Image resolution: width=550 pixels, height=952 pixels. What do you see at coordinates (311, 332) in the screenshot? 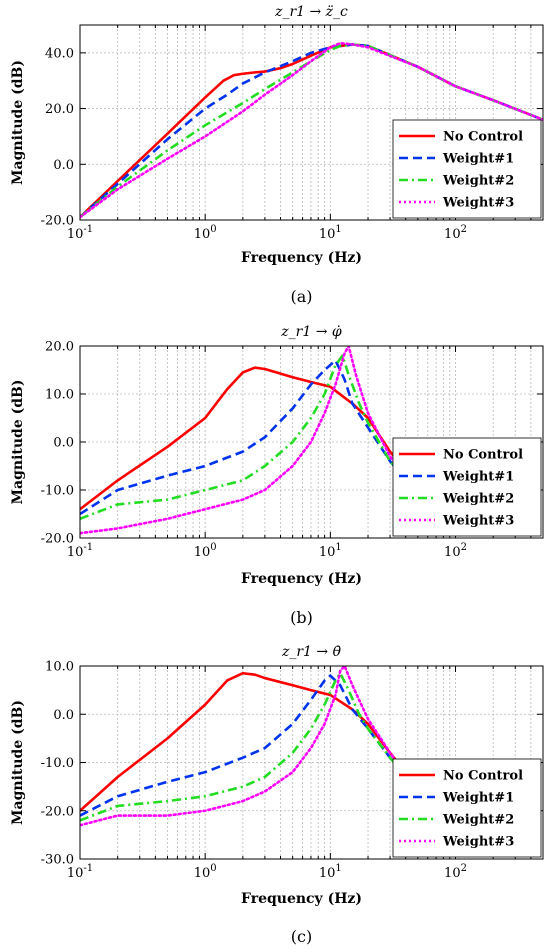
I see `chart-title: z_r1 → φ̇` at bounding box center [311, 332].